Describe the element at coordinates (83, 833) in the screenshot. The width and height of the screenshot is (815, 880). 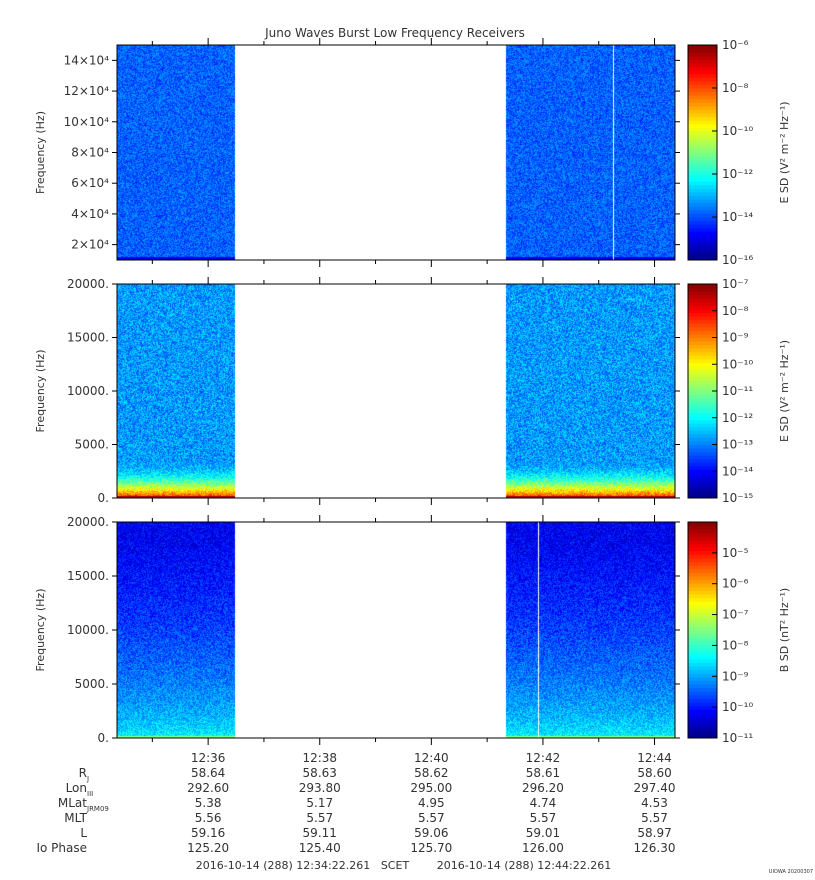
I see `ephem-label: L` at that location.